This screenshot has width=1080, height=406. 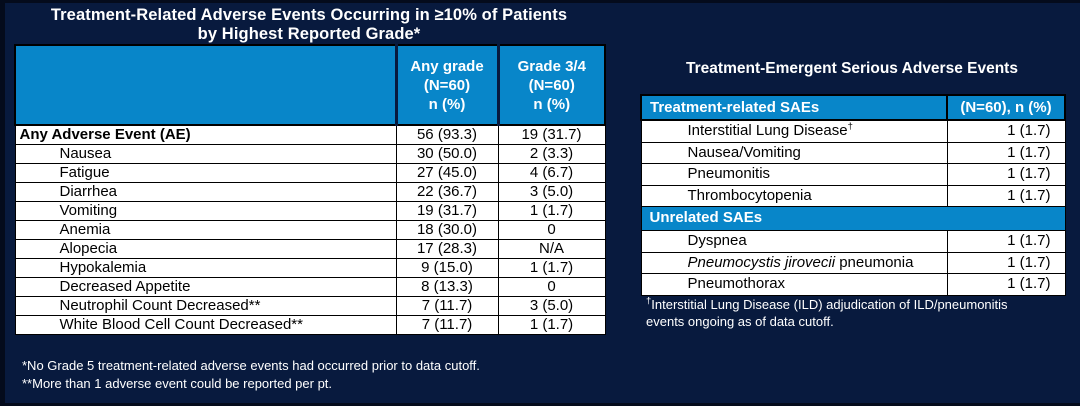 I want to click on any-grade-value: 8 (13.3), so click(x=447, y=287).